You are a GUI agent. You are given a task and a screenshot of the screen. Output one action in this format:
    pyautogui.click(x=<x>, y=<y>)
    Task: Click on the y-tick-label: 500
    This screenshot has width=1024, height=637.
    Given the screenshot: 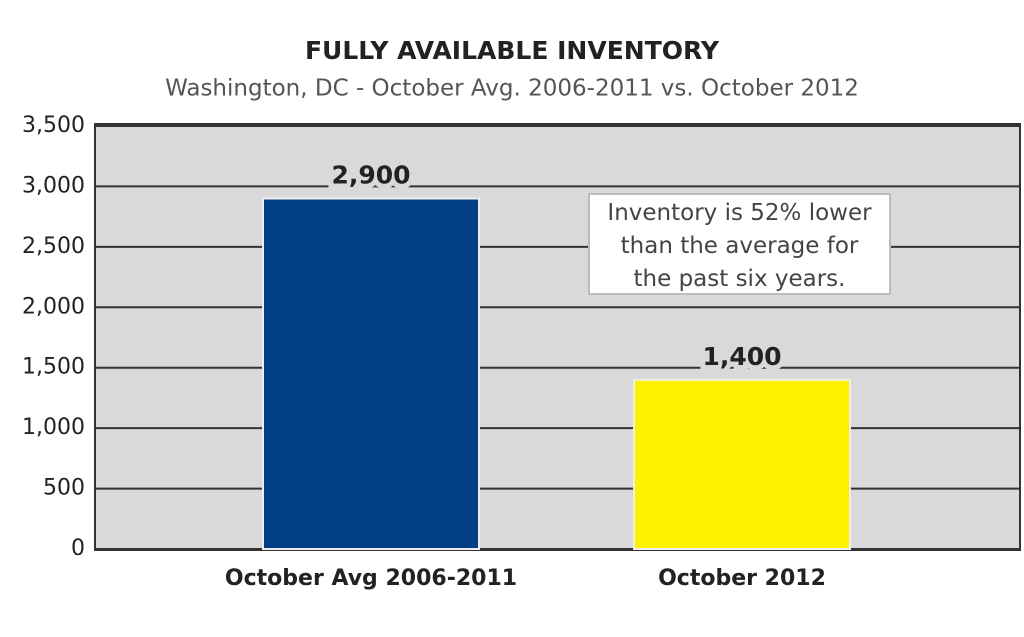 What is the action you would take?
    pyautogui.click(x=64, y=488)
    